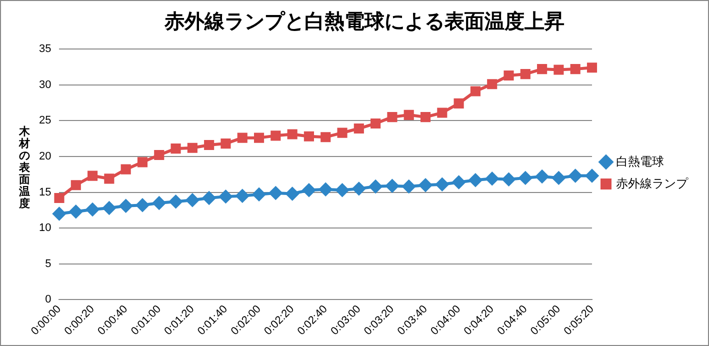  I want to click on chart-title: 赤外線ランプと白熱電球による表面温度上昇, so click(364, 21).